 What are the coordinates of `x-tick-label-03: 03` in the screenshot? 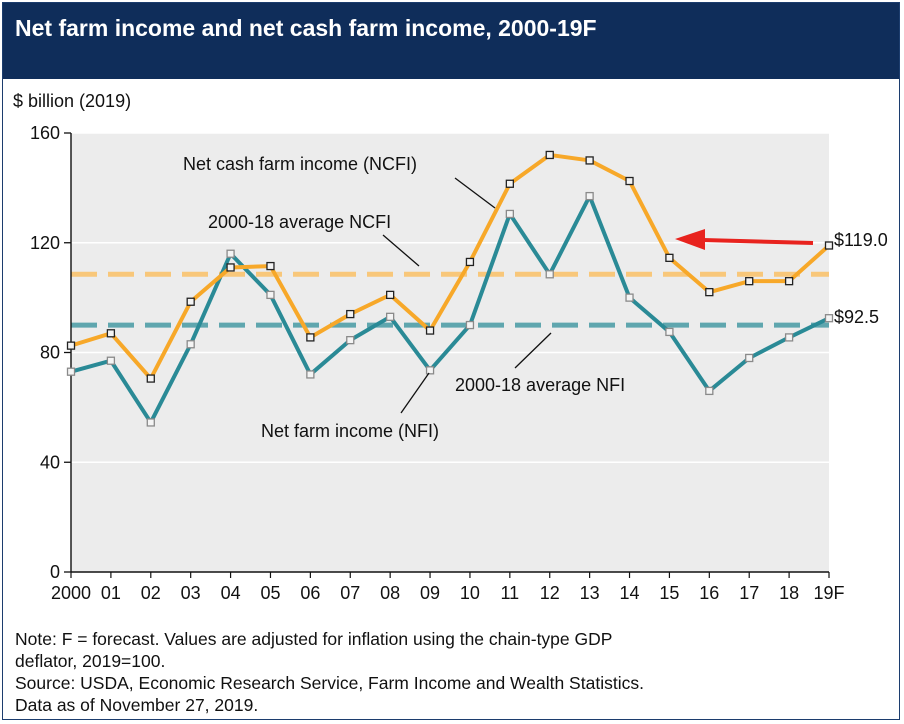 It's located at (191, 593).